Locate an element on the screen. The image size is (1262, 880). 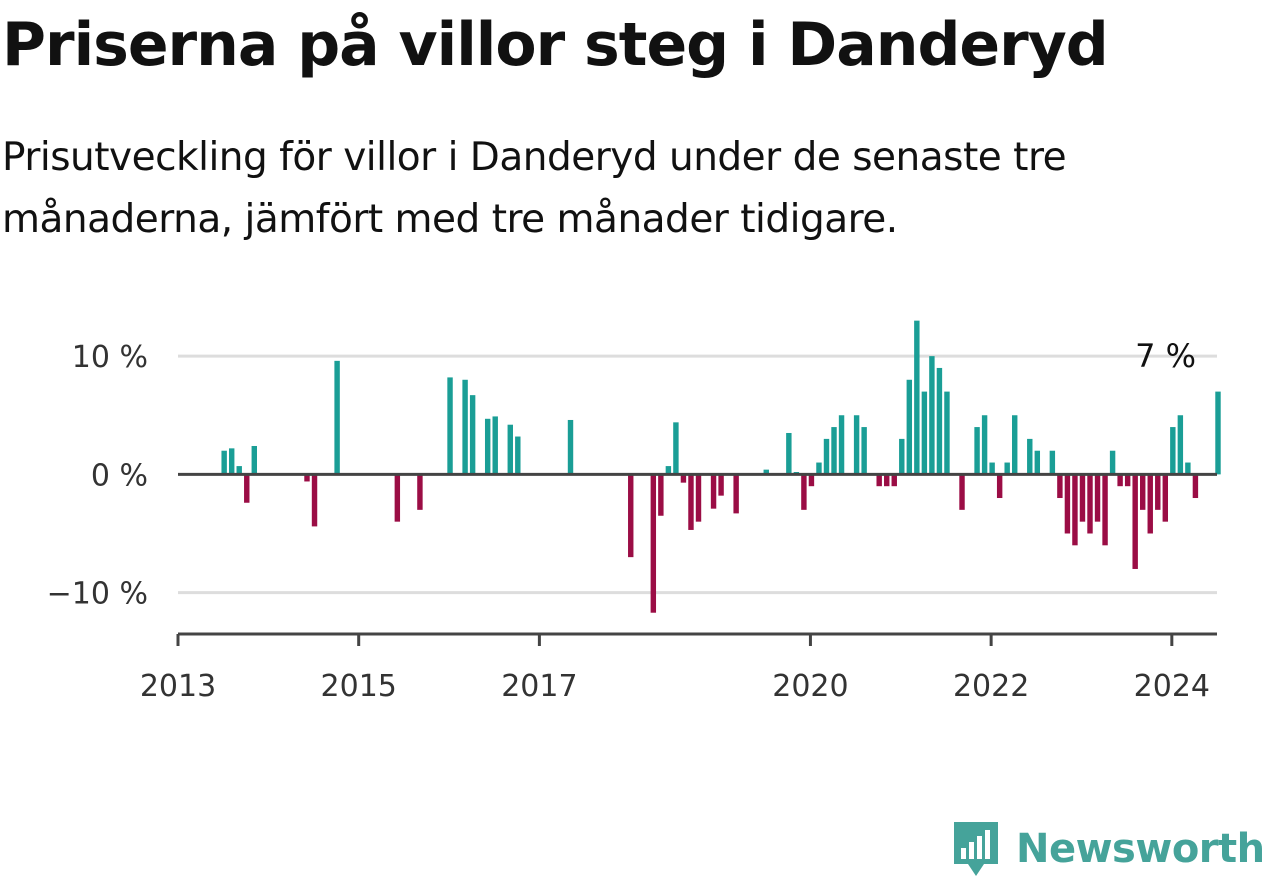
brand-name: Newsworthy is located at coordinates (1139, 849).